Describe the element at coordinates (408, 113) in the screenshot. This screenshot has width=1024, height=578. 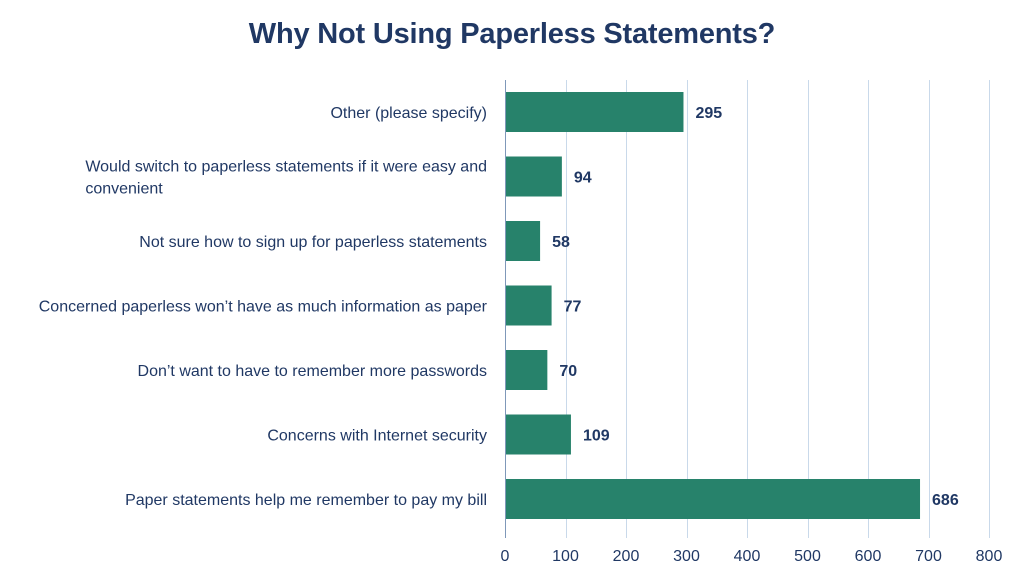
I see `category-label: Other (please specify)` at that location.